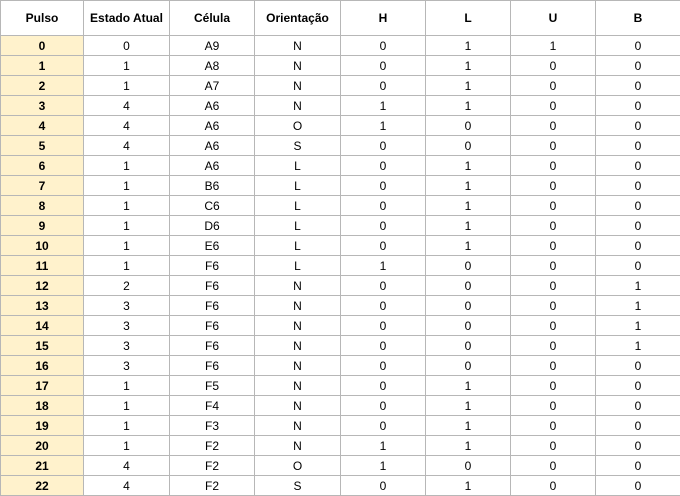 Image resolution: width=680 pixels, height=496 pixels. What do you see at coordinates (42, 345) in the screenshot?
I see `cell-pulso: 15` at bounding box center [42, 345].